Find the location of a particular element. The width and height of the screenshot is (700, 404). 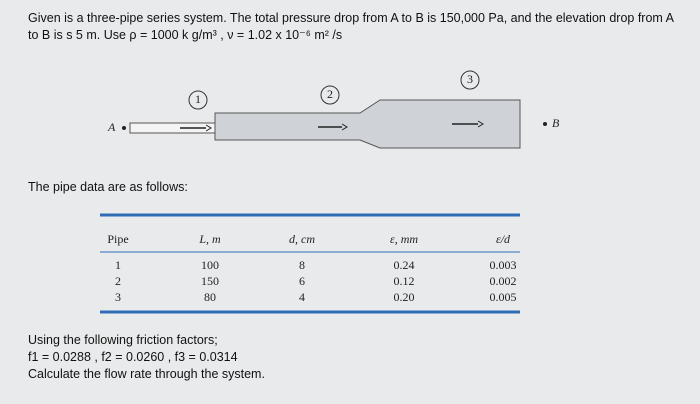

table-cell: 100 is located at coordinates (210, 265).